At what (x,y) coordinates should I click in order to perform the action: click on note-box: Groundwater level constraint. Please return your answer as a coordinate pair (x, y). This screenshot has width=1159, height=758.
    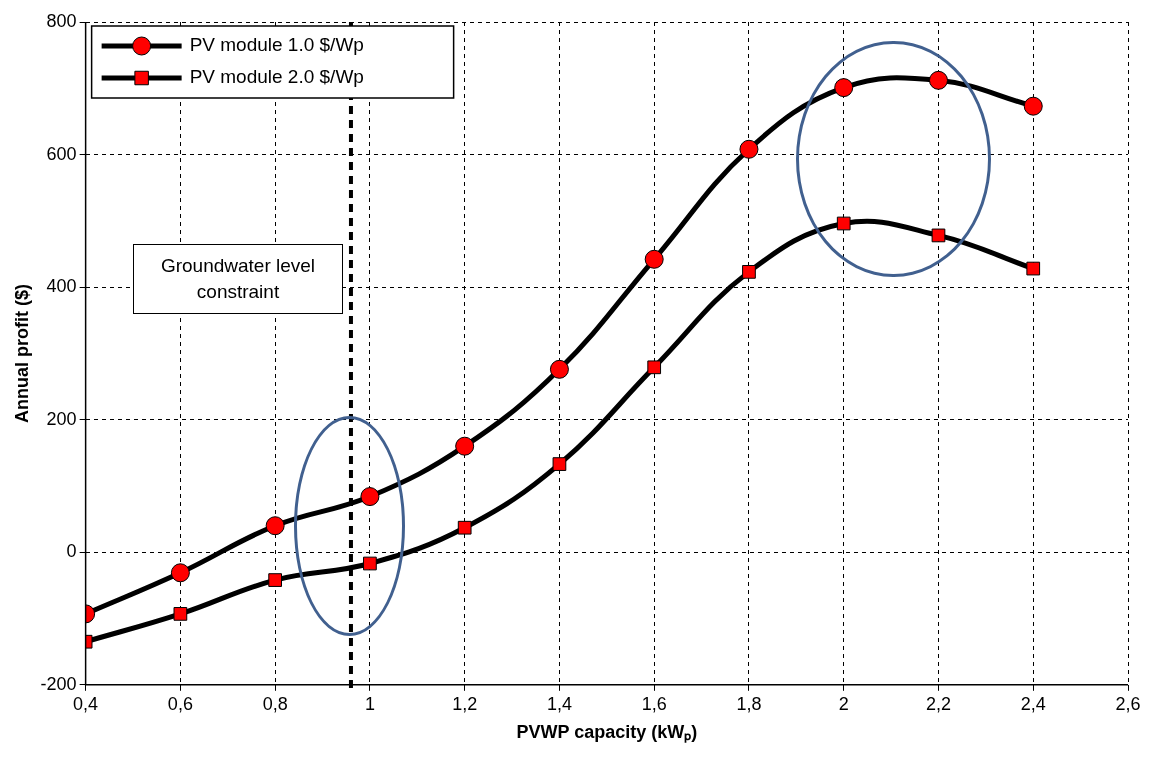
    Looking at the image, I should click on (238, 279).